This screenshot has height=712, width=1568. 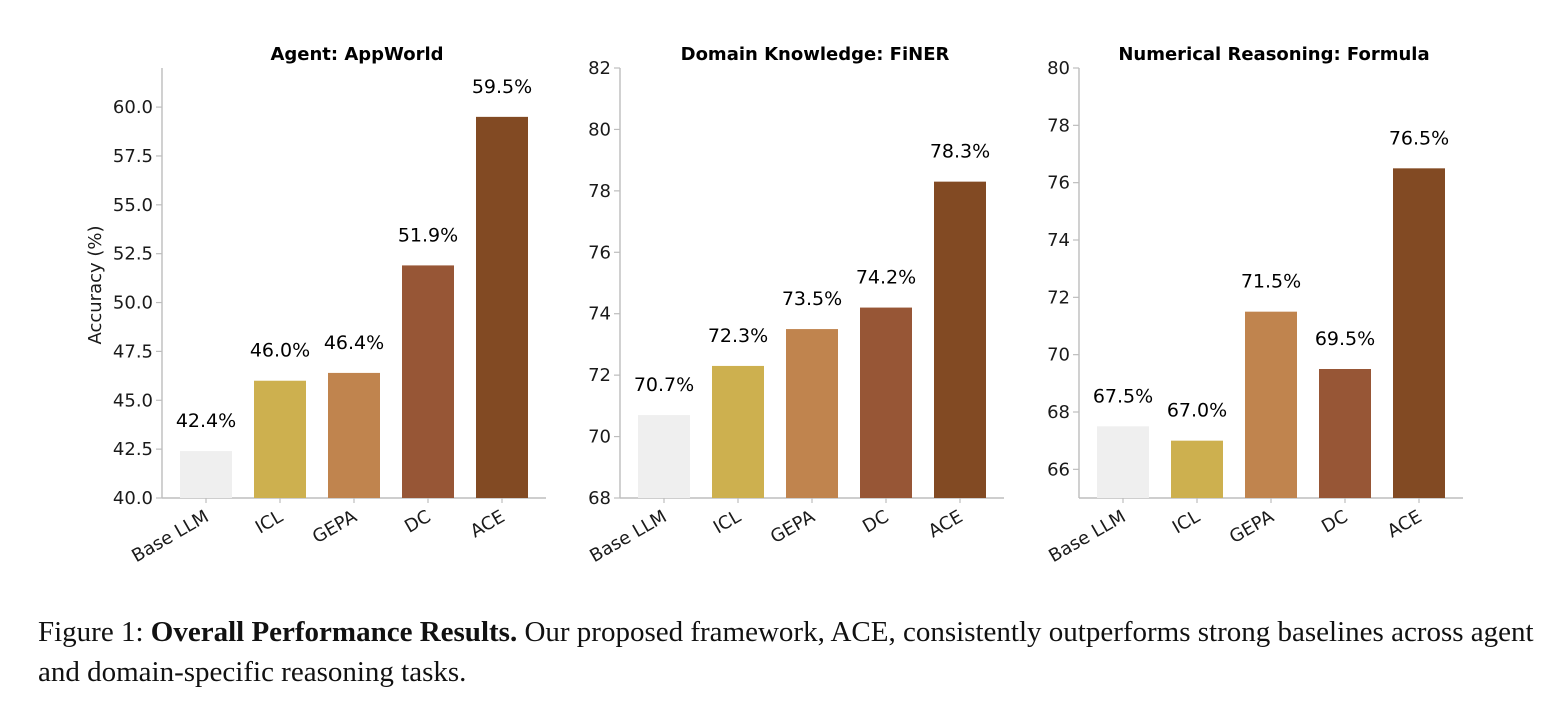 I want to click on bar-value-label: 74.2%, so click(x=886, y=278).